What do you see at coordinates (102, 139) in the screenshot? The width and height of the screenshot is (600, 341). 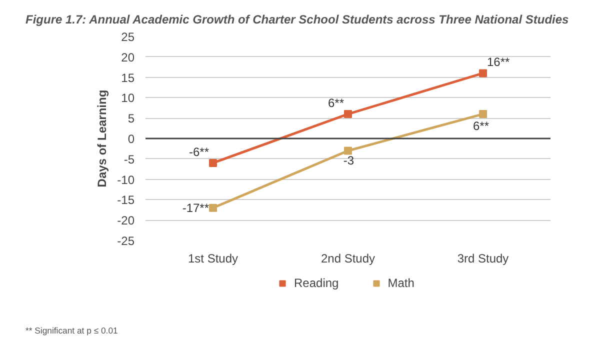 I see `y-axis-title: Days of Learning` at bounding box center [102, 139].